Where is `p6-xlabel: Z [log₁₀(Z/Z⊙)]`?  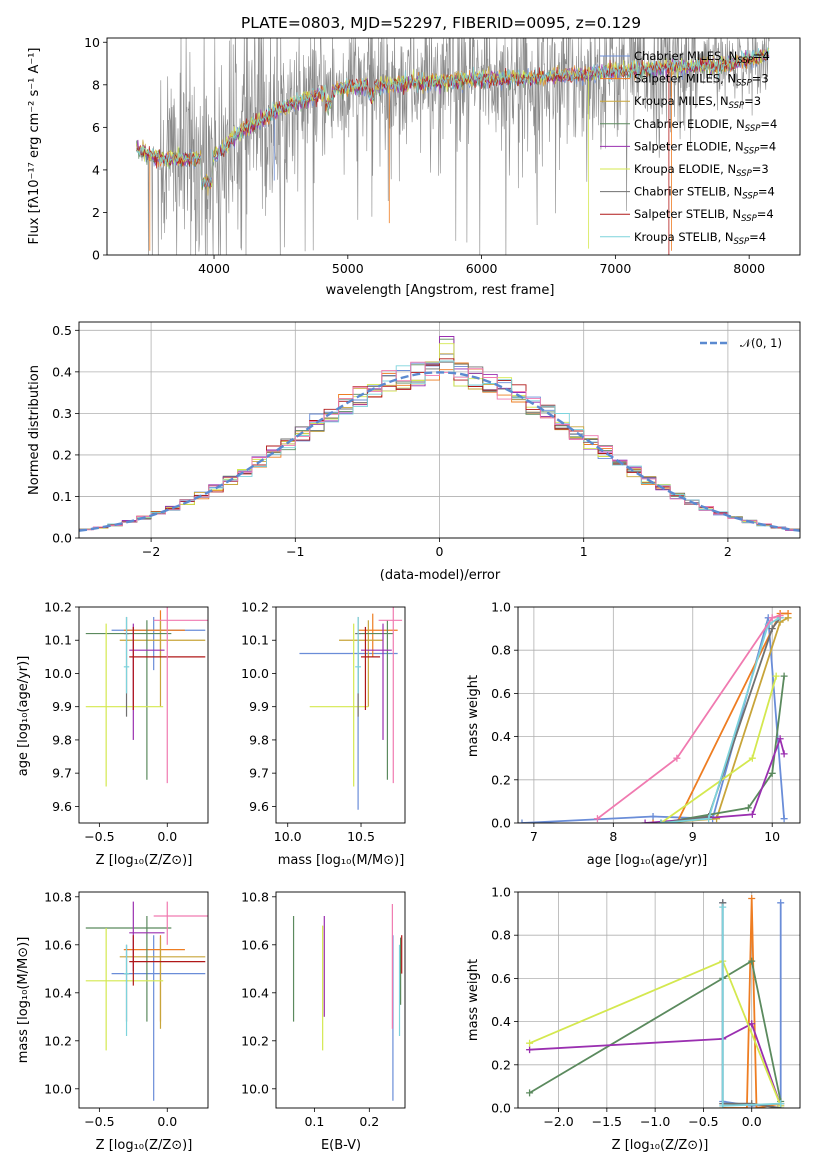 p6-xlabel: Z [log₁₀(Z/Z⊙)] is located at coordinates (144, 1145).